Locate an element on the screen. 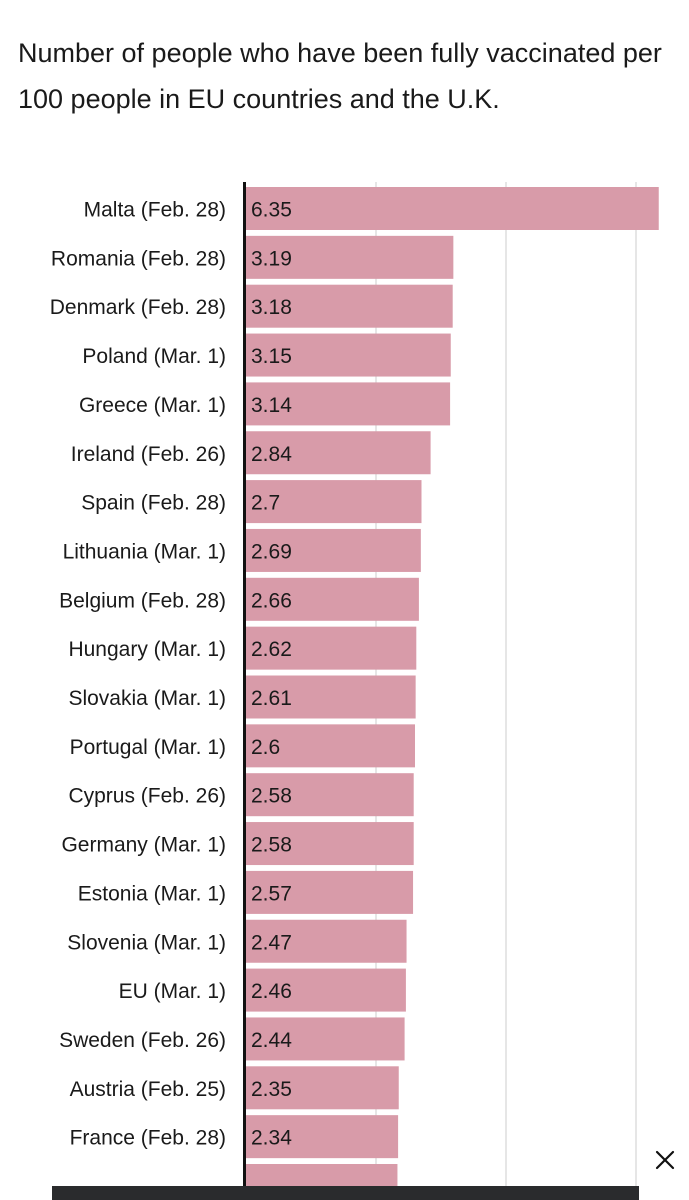 Image resolution: width=689 pixels, height=1200 pixels. category-label: Sweden (Feb. 26) is located at coordinates (142, 1040).